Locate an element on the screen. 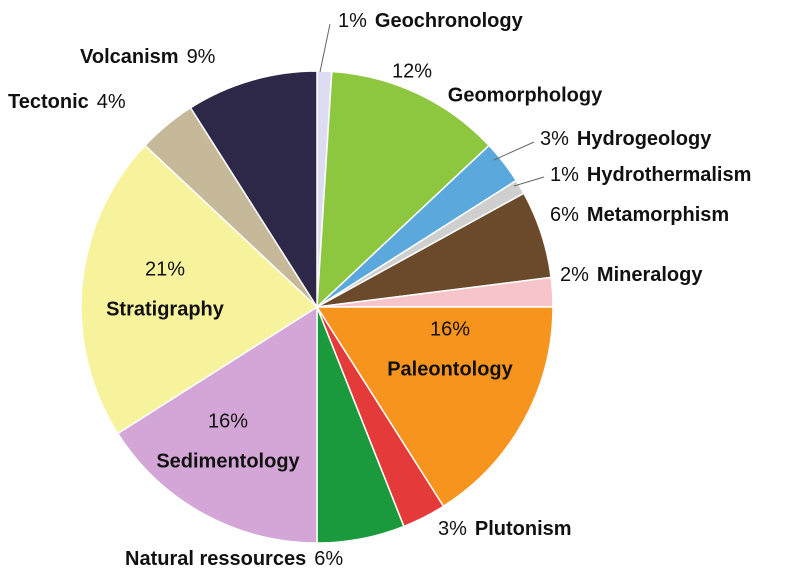 The image size is (811, 573). slice-percent: 4% is located at coordinates (111, 102).